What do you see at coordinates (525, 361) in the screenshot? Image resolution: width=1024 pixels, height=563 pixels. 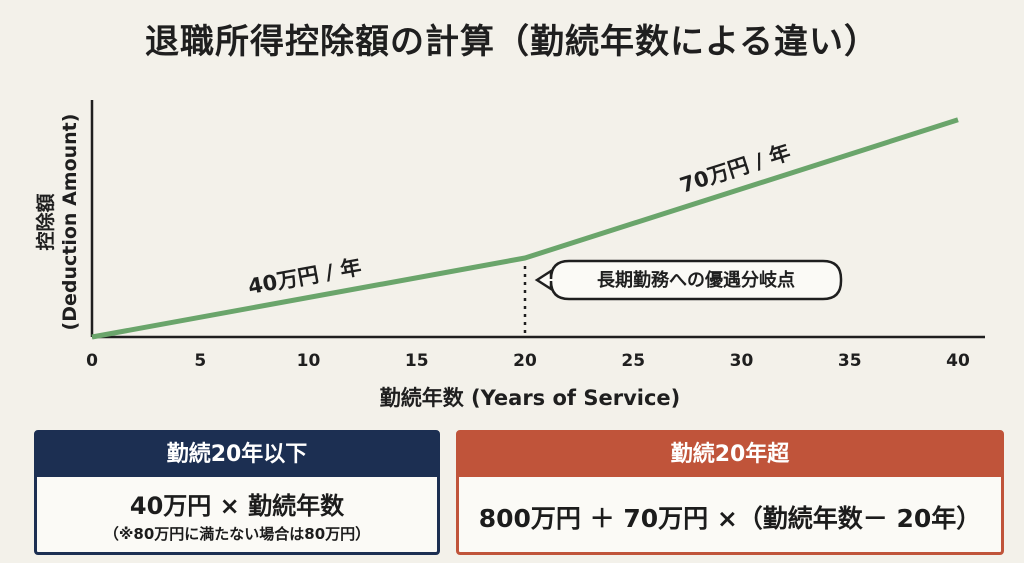 I see `x-tick-label: 20` at bounding box center [525, 361].